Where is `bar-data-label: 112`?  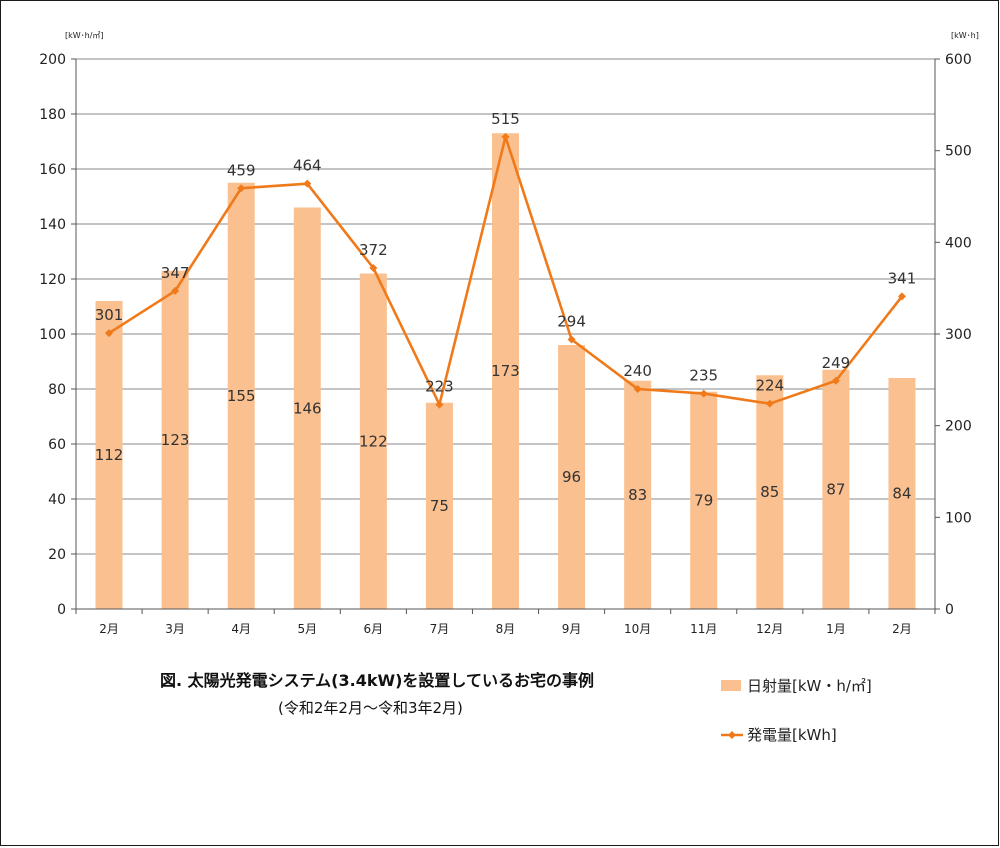
bar-data-label: 112 is located at coordinates (109, 455).